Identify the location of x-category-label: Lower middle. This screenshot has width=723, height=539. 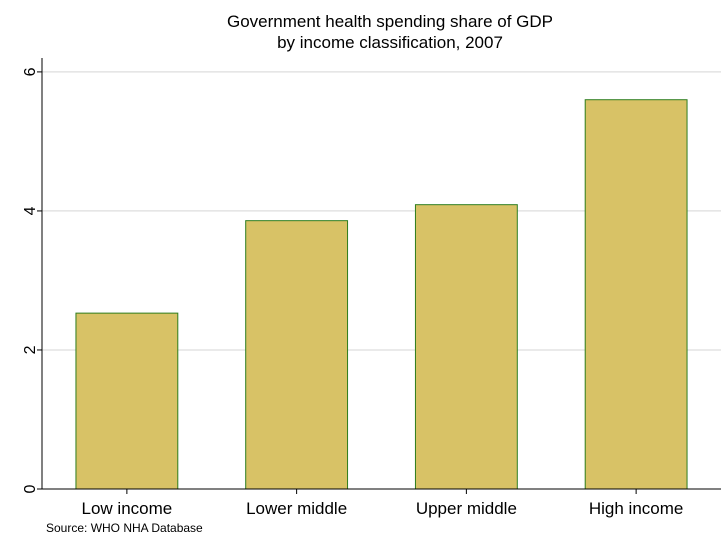
(296, 508).